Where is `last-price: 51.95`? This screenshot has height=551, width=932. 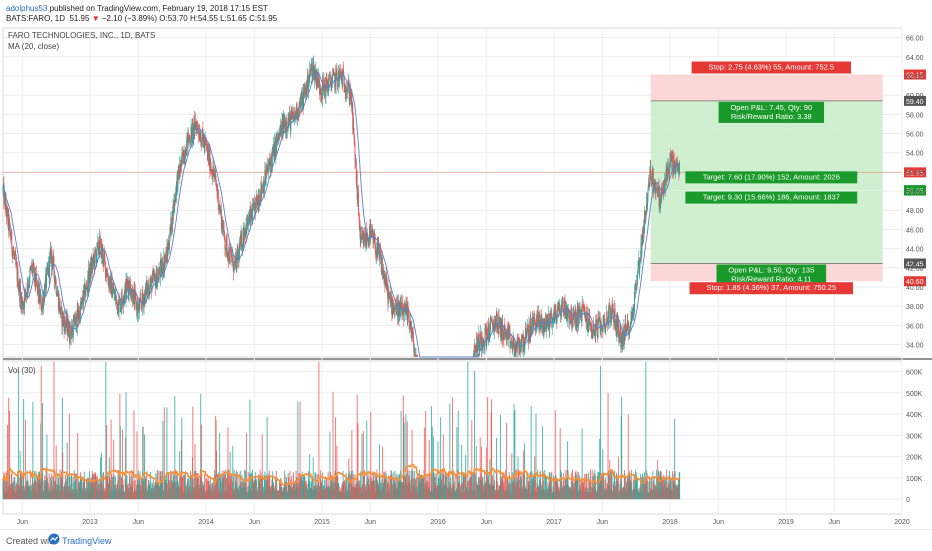 last-price: 51.95 is located at coordinates (79, 18).